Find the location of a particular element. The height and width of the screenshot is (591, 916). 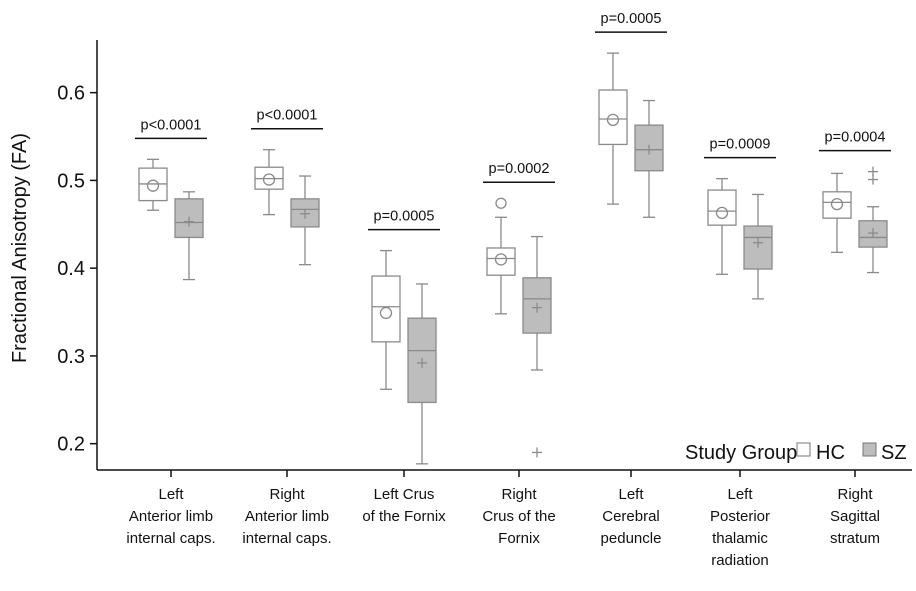

legend-title: Study Group is located at coordinates (741, 453).